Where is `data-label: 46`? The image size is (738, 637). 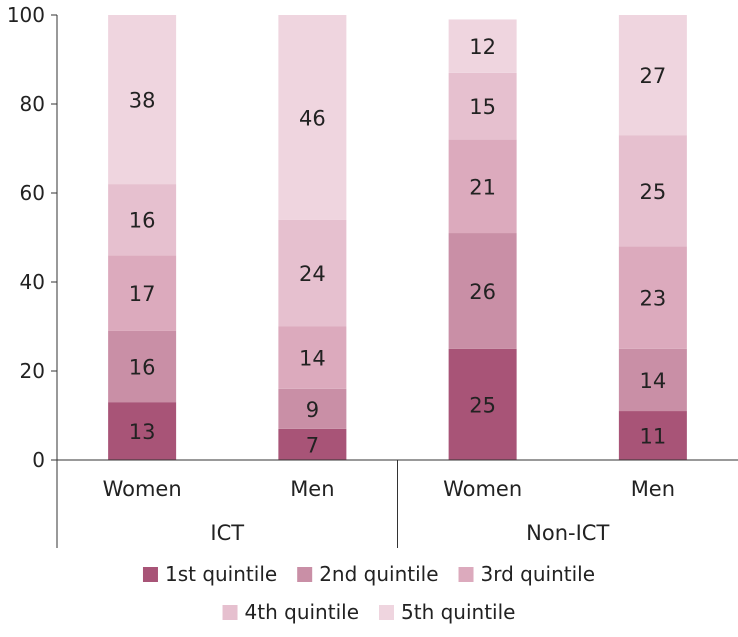
data-label: 46 is located at coordinates (312, 118).